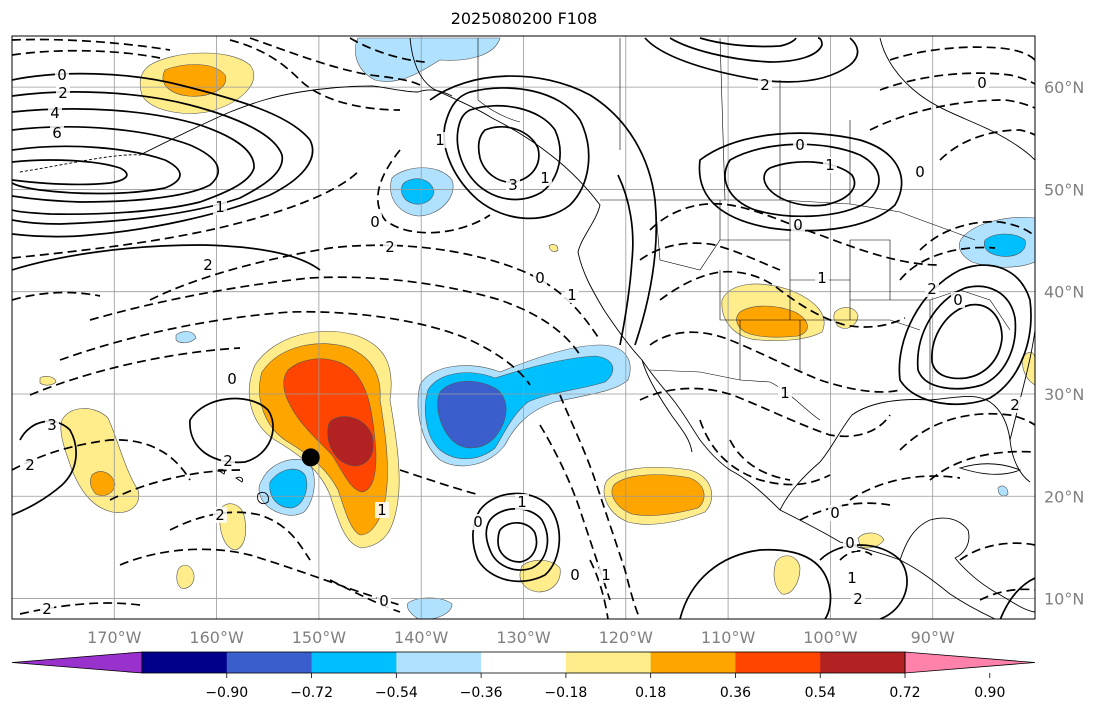  What do you see at coordinates (1064, 343) in the screenshot?
I see `latitude-labels: 60°N 50°N 40°N 30°N 20°N 10°N` at bounding box center [1064, 343].